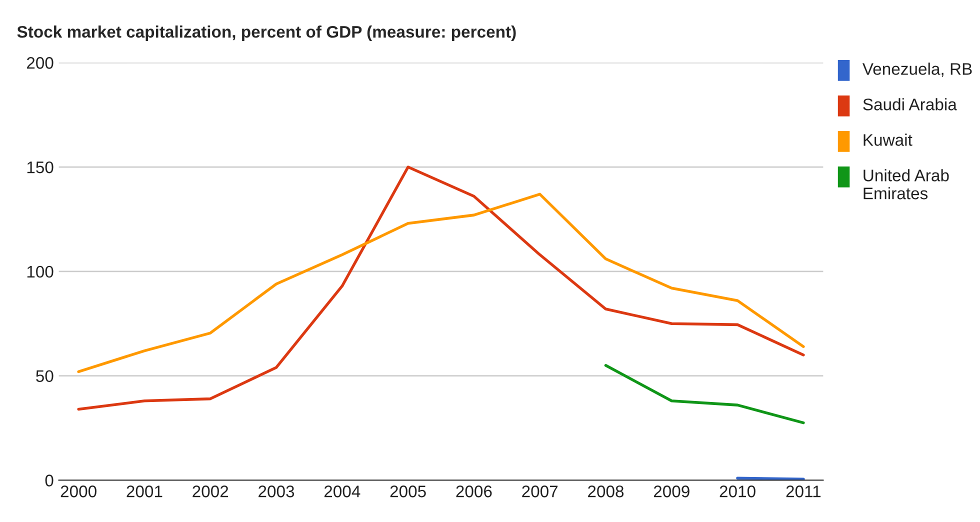  I want to click on x-tick-label: 2003, so click(276, 492).